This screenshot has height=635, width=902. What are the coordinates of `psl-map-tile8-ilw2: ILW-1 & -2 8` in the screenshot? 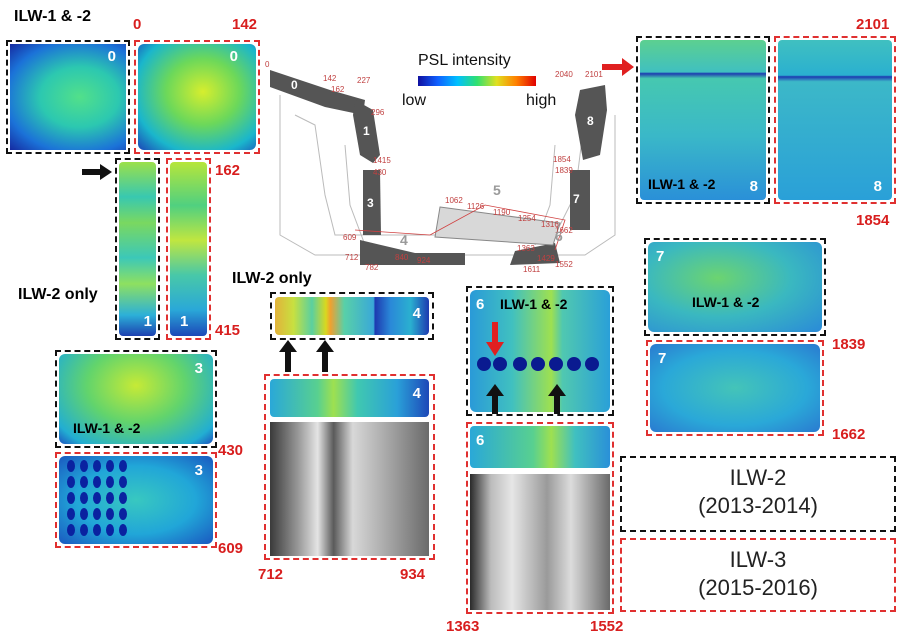 It's located at (703, 120).